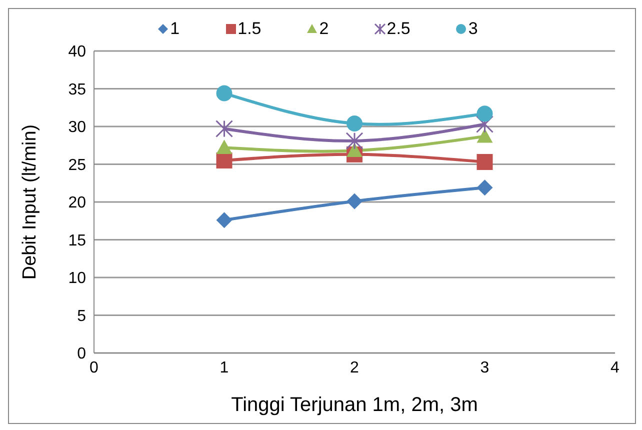  What do you see at coordinates (485, 367) in the screenshot?
I see `x-tick-label: 3` at bounding box center [485, 367].